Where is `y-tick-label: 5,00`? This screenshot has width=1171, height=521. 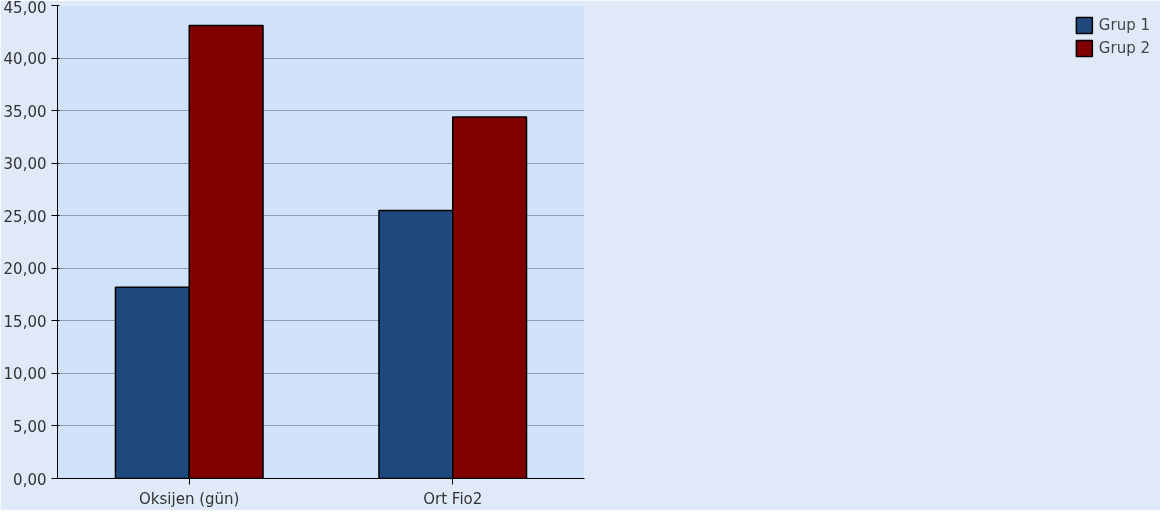
y-tick-label: 5,00 is located at coordinates (30, 426).